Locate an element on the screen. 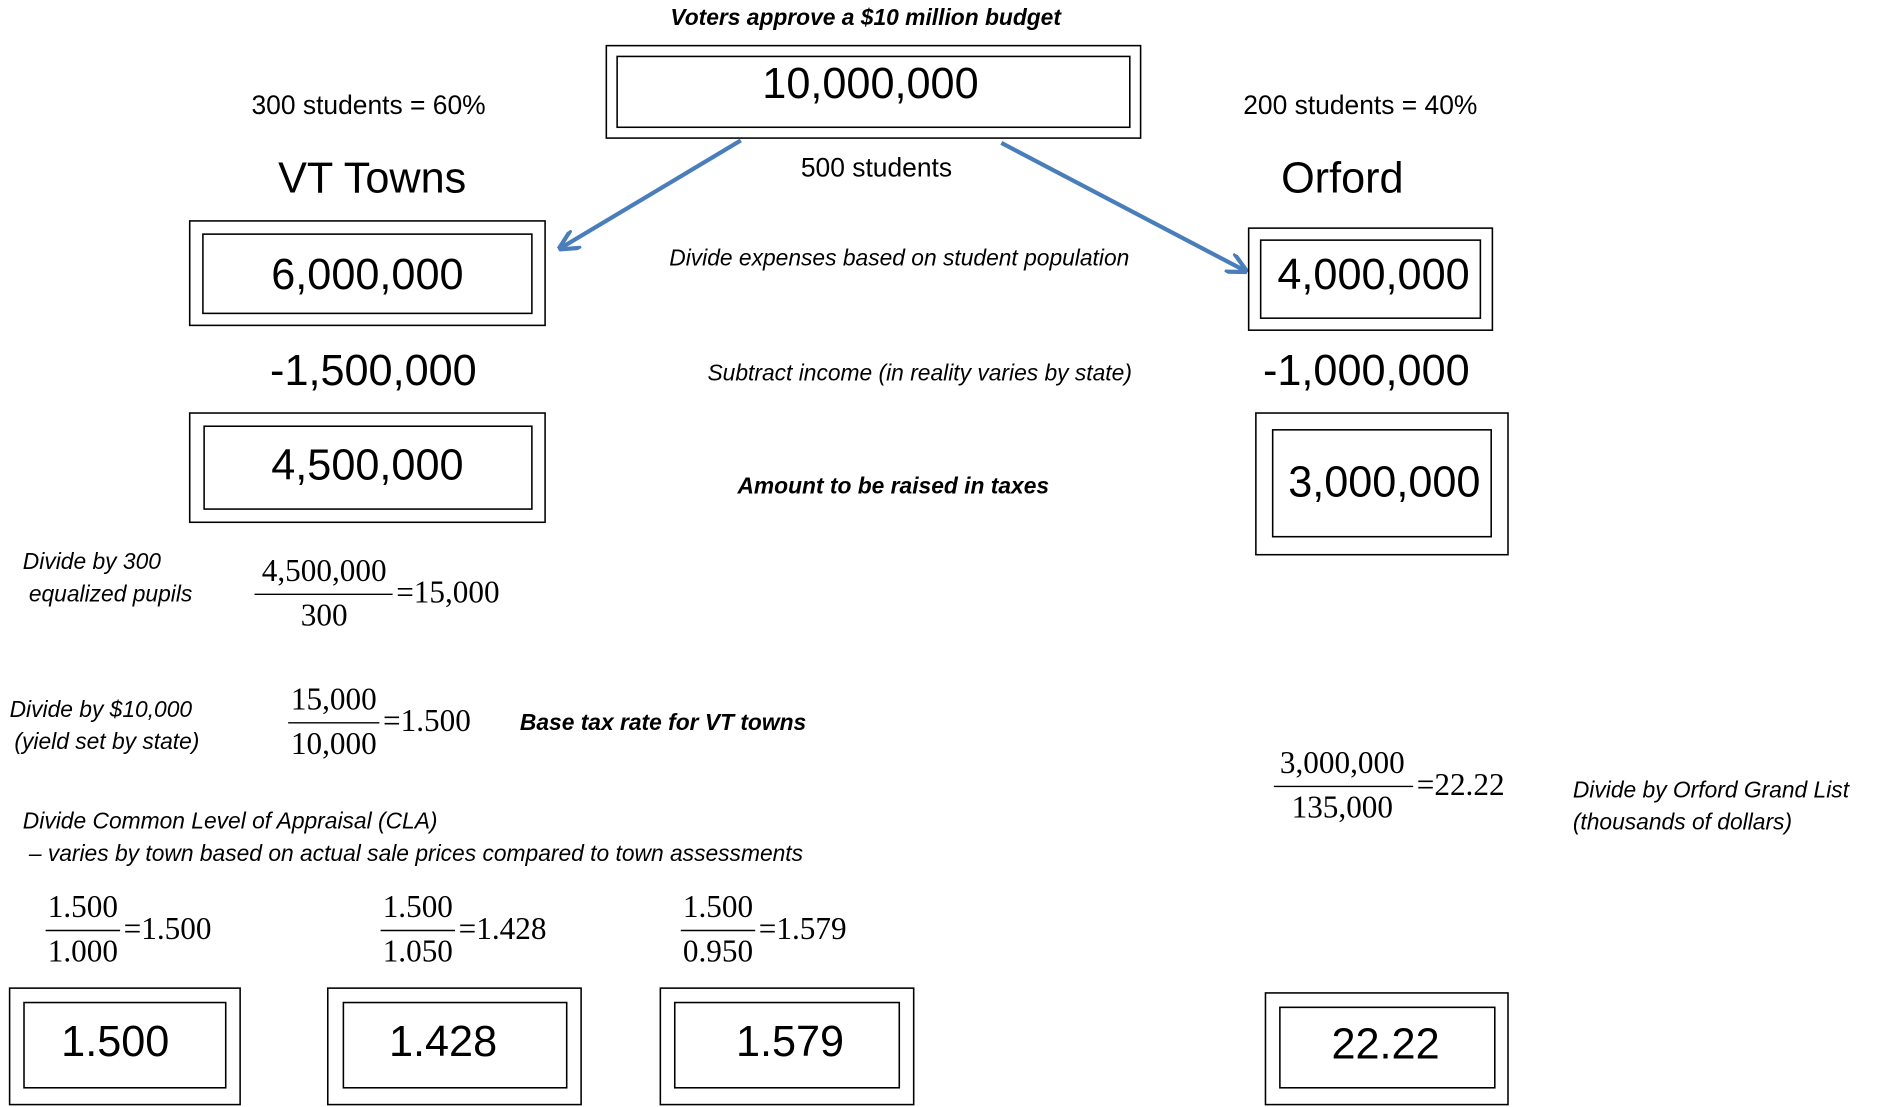 This screenshot has height=1107, width=1885. orford-share: 200 students = 40% is located at coordinates (1360, 105).